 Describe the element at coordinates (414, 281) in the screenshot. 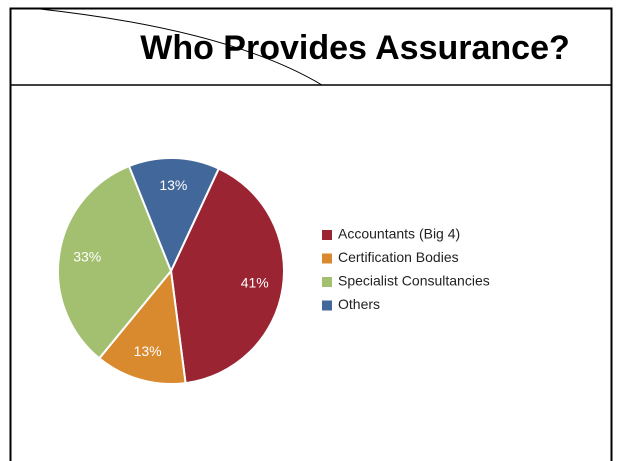

I see `legend-label: Specialist Consultancies` at that location.